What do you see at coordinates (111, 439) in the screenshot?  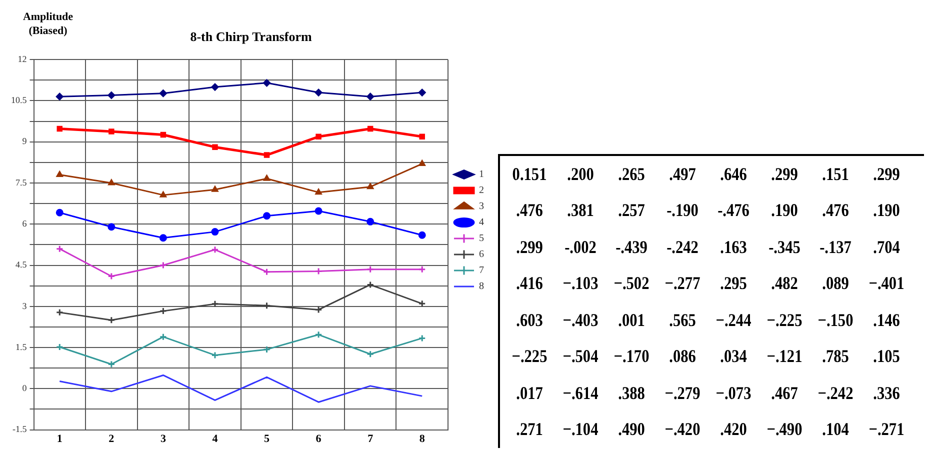 I see `x-tick-label: 2` at bounding box center [111, 439].